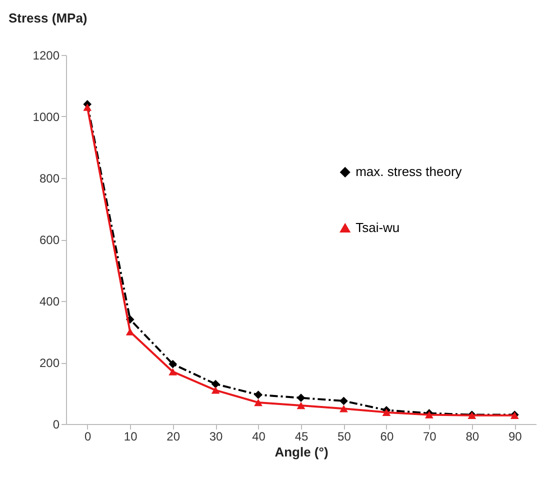 The image size is (560, 501). What do you see at coordinates (49, 301) in the screenshot?
I see `y-tick-label: 400` at bounding box center [49, 301].